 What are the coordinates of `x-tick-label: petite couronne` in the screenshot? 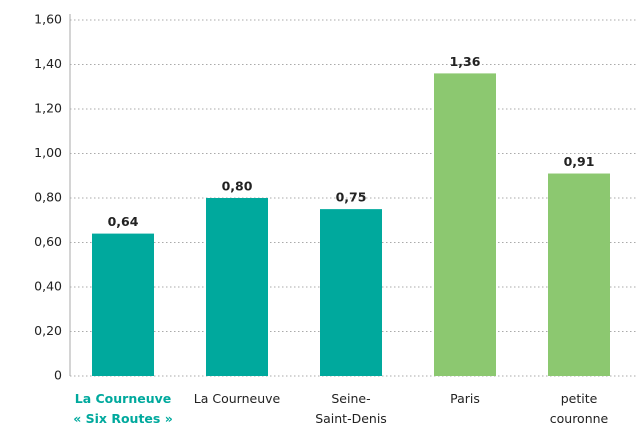 It's located at (579, 408).